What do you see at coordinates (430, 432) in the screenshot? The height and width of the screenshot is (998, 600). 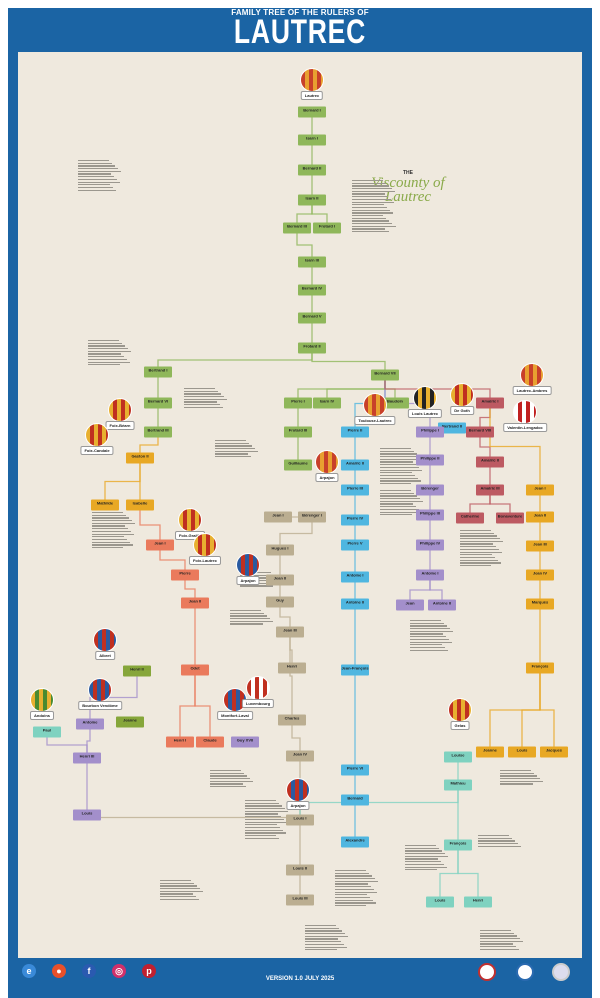 I see `person-node: Philippe I` at bounding box center [430, 432].